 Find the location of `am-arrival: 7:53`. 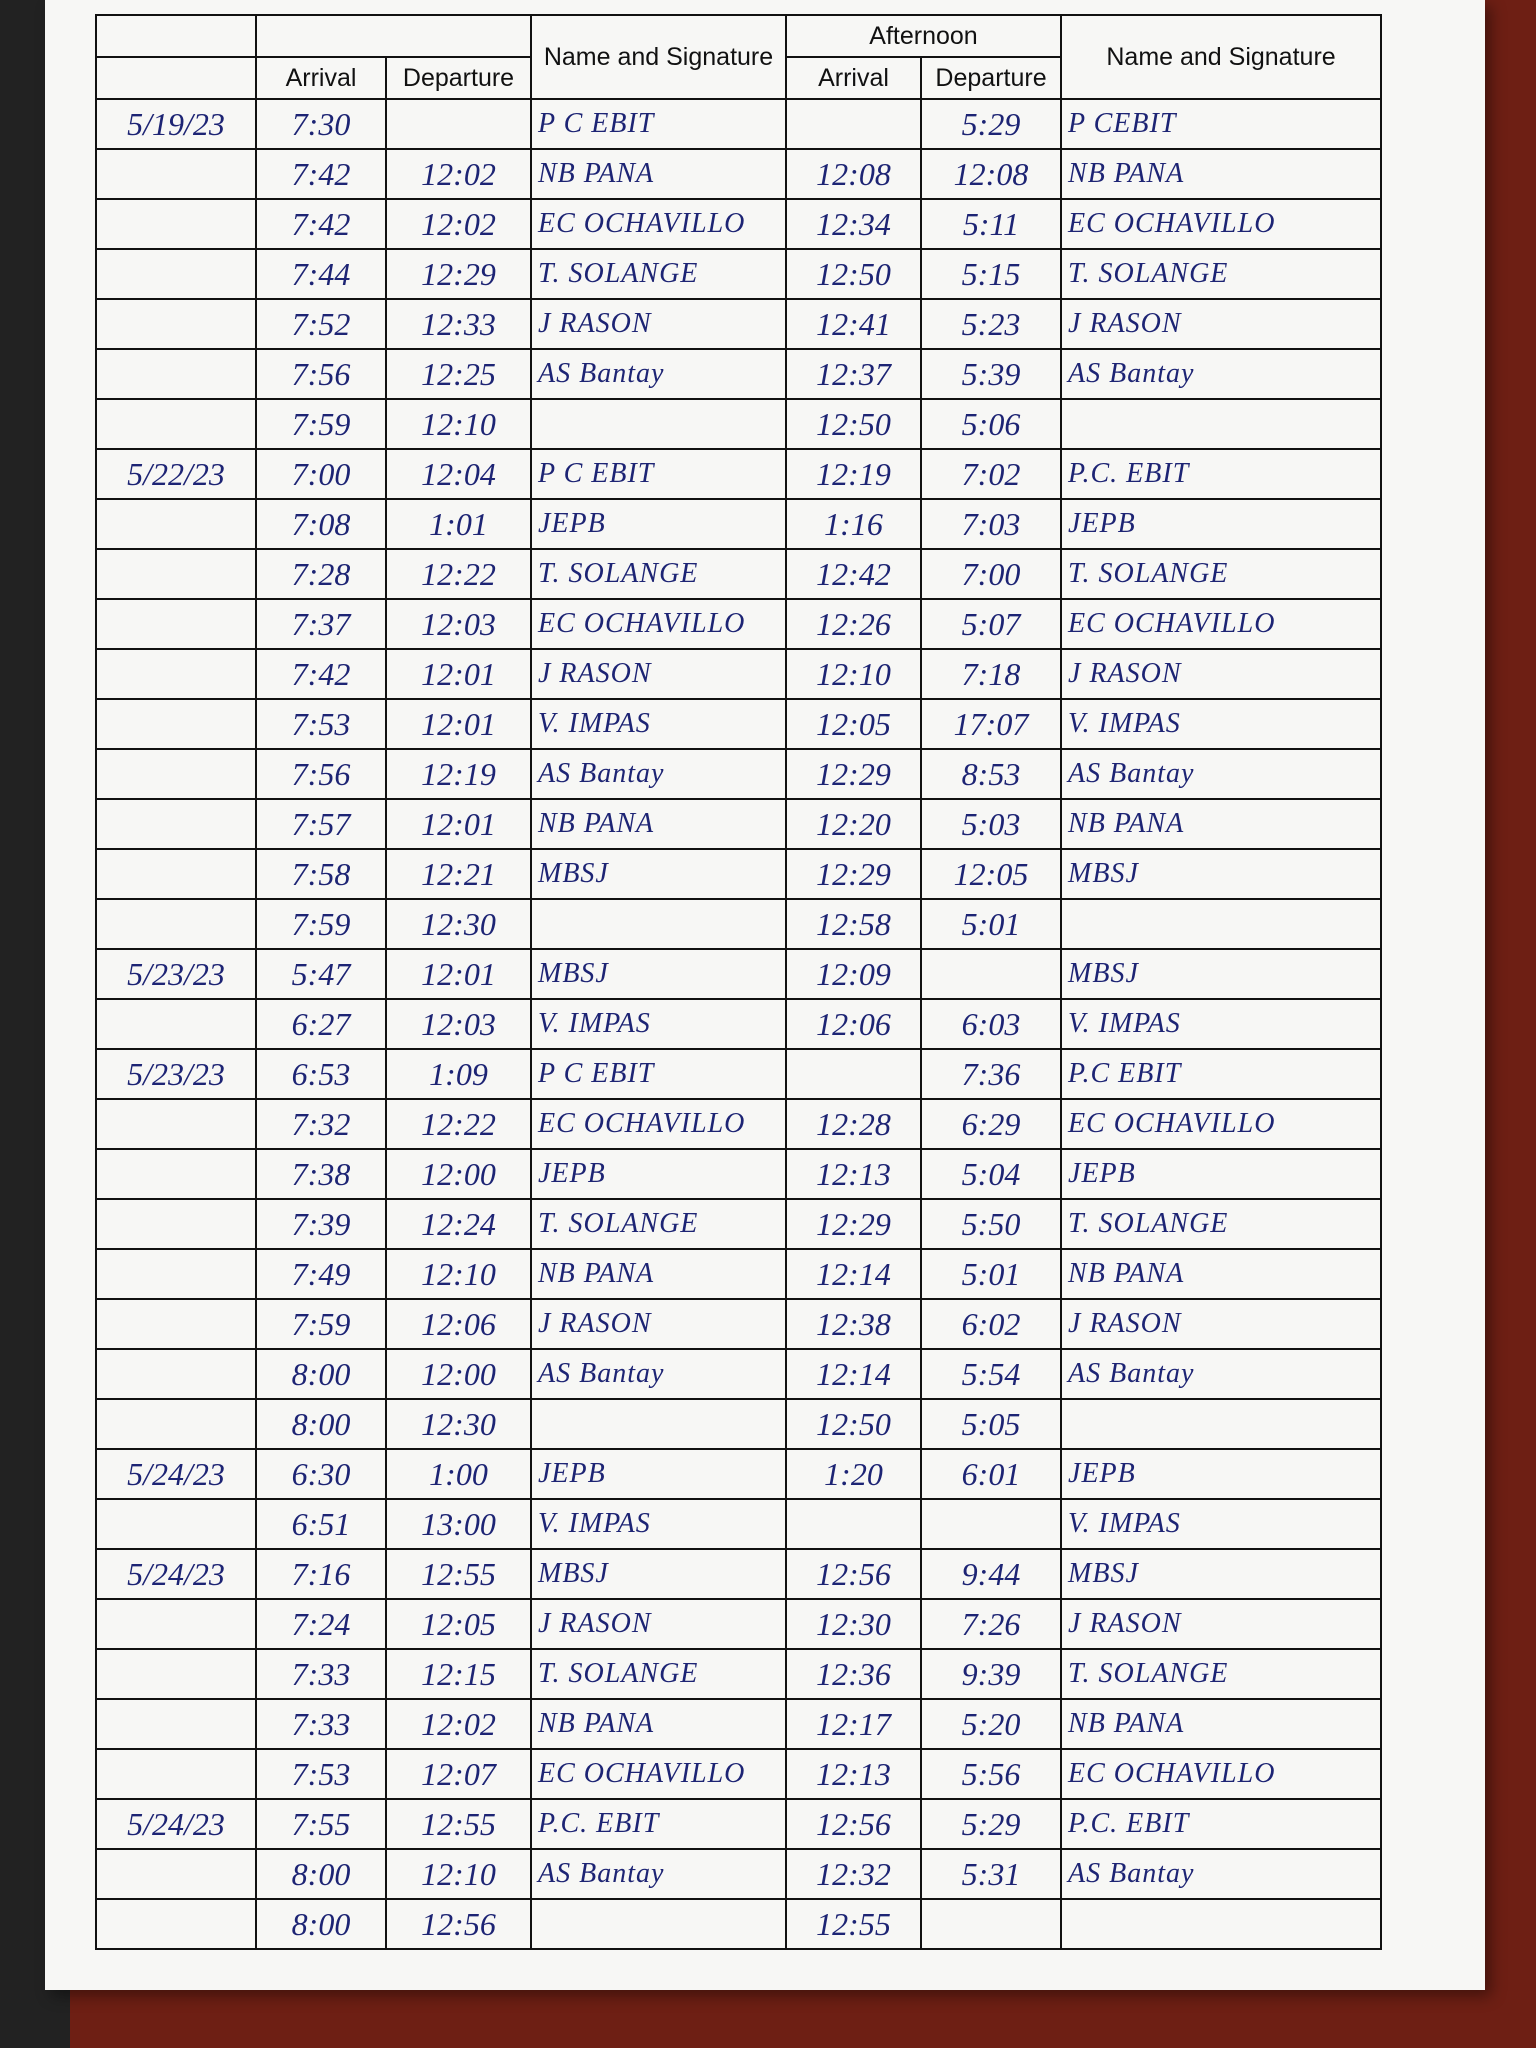

am-arrival: 7:53 is located at coordinates (321, 724).